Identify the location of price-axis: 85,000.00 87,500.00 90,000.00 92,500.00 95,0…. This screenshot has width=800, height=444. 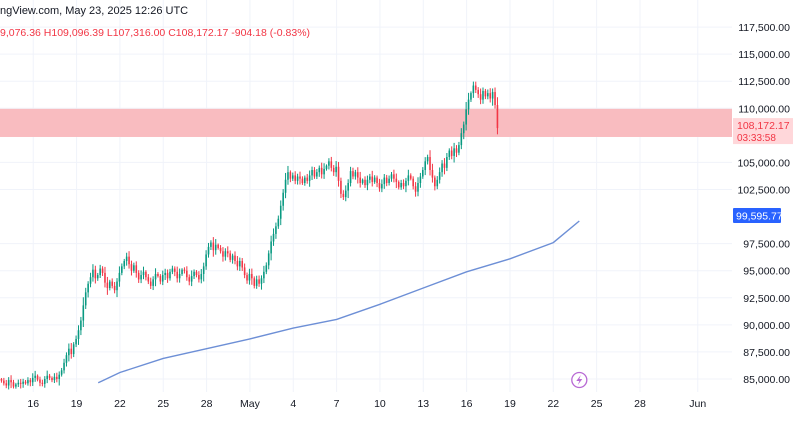
(763, 204).